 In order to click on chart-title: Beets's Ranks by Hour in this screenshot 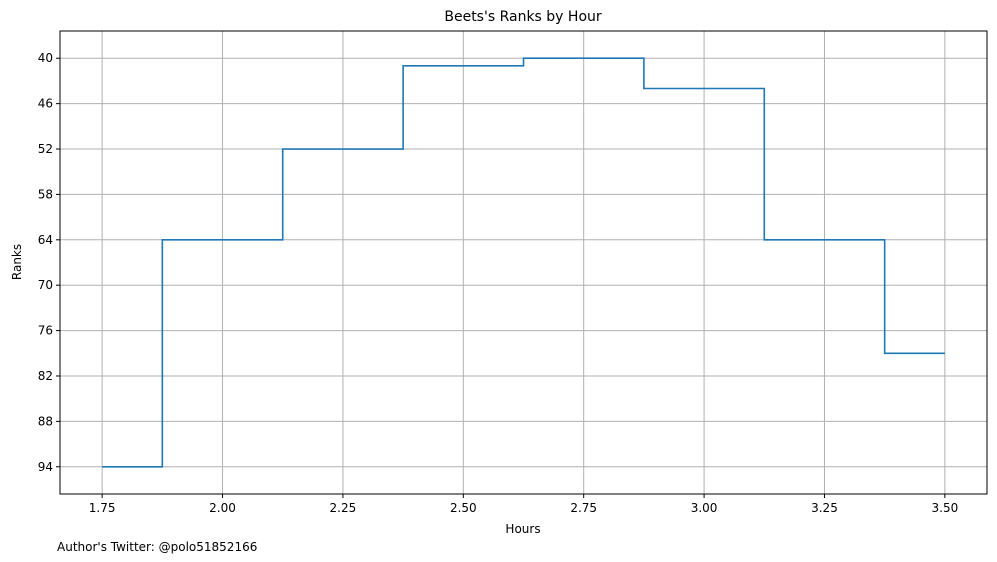, I will do `click(523, 17)`.